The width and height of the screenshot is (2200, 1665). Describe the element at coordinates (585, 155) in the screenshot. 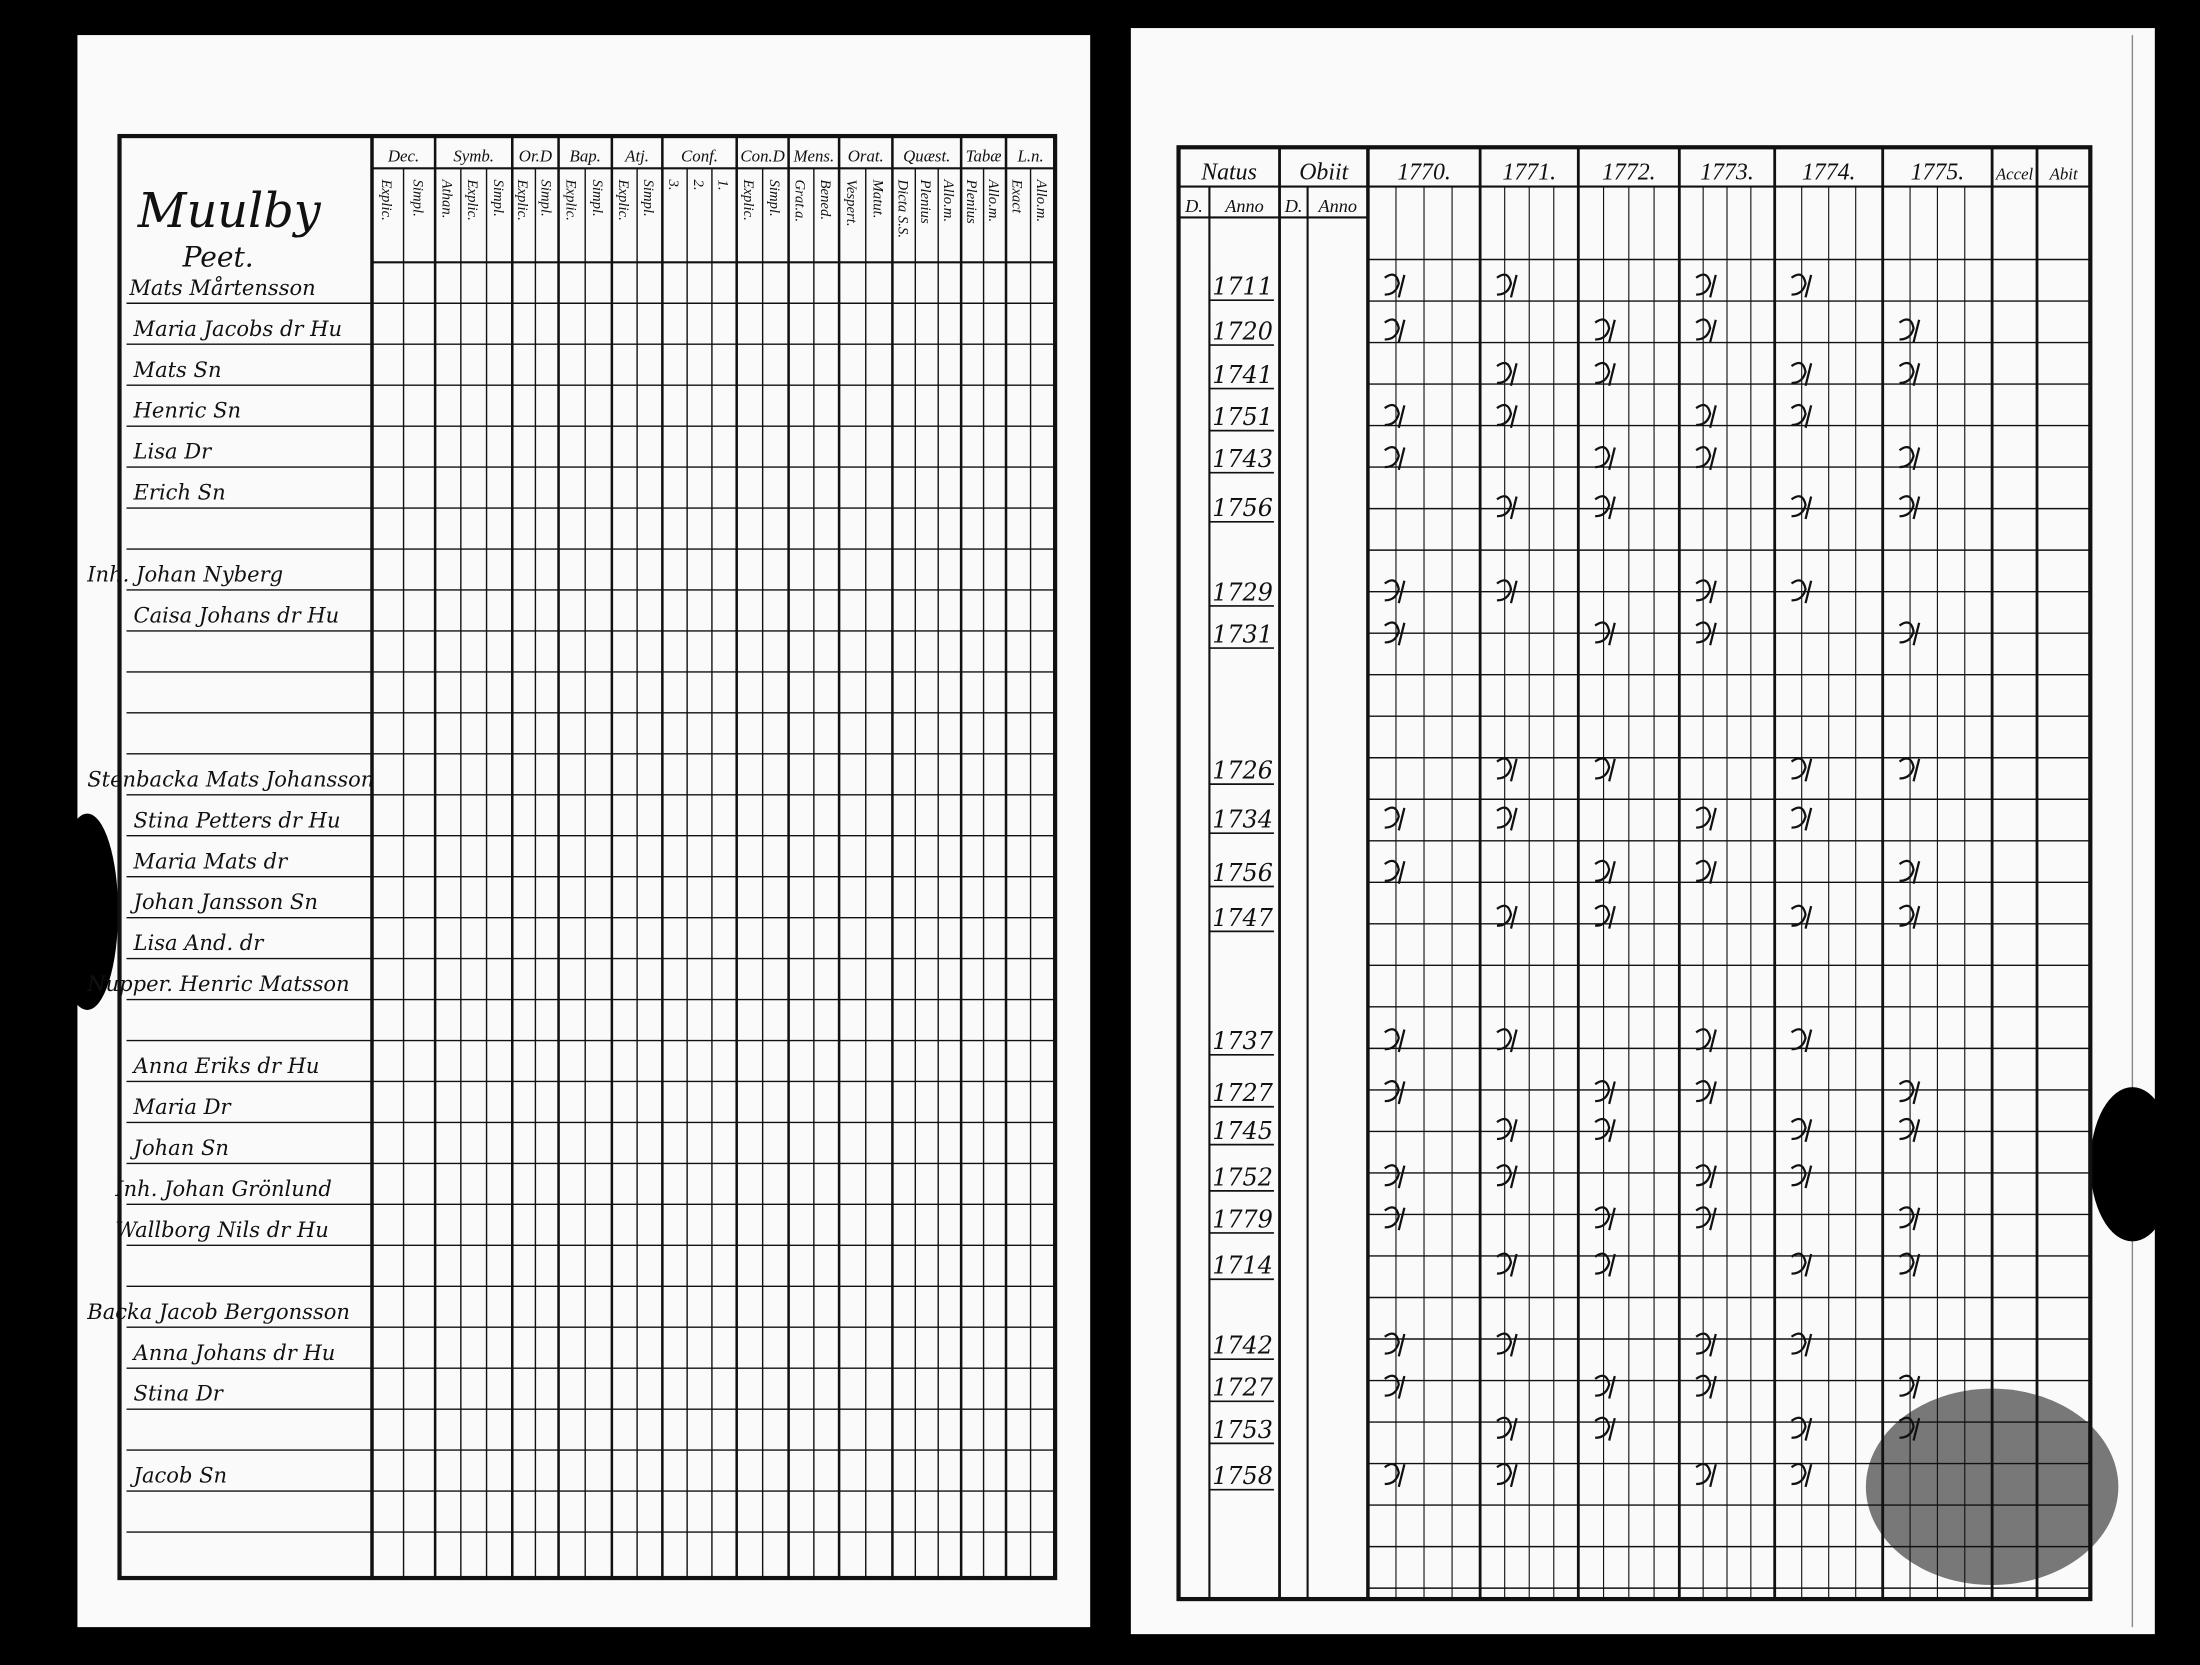

I see `column-title: Bap.` at that location.